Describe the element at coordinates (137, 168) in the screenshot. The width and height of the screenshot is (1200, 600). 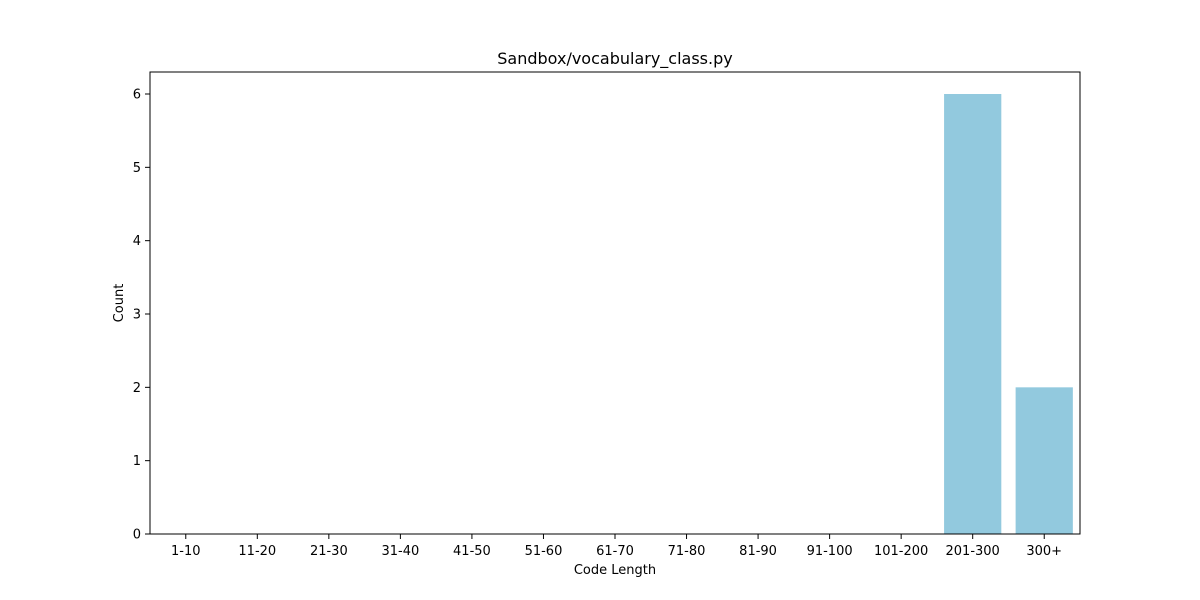
I see `y-tick-label: 5` at that location.